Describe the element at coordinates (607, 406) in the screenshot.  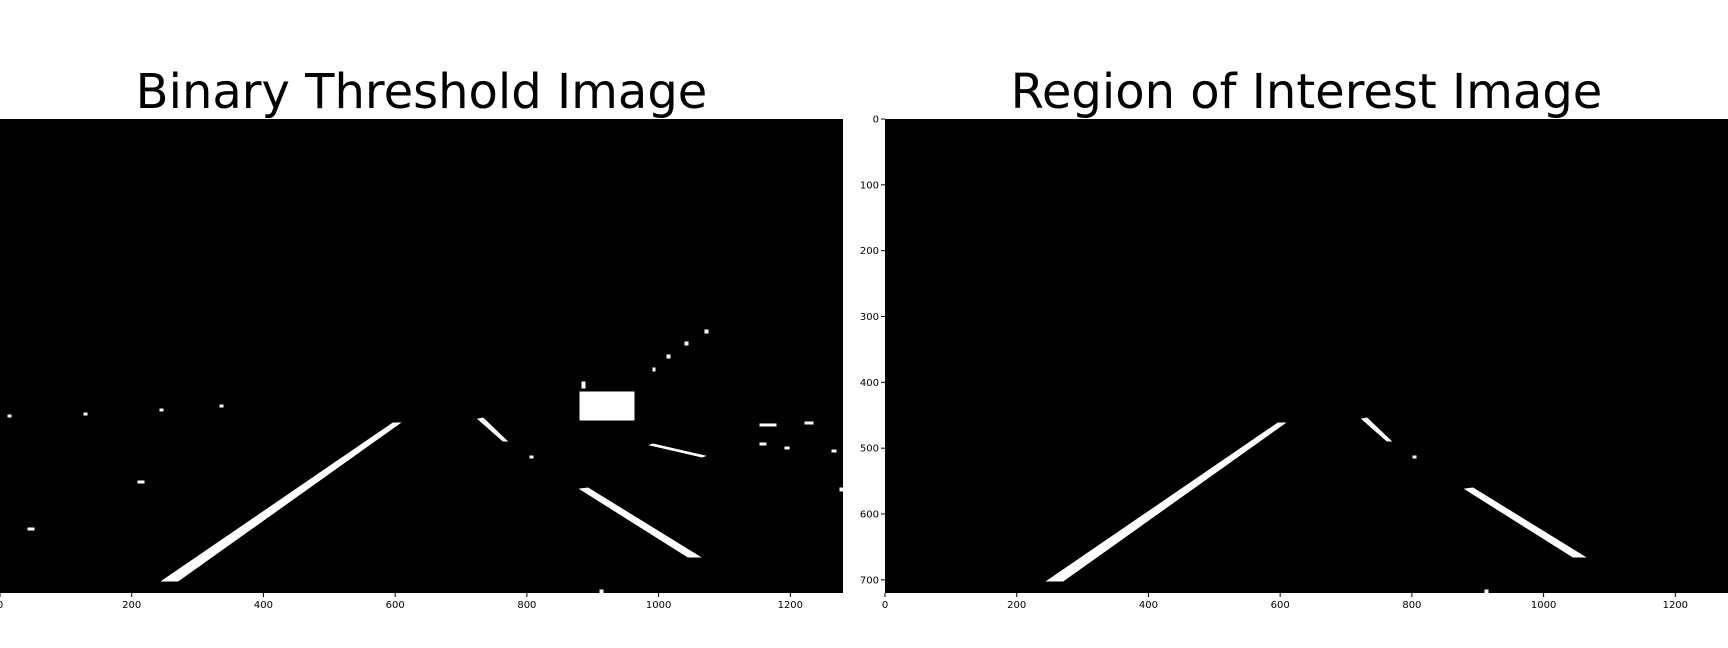
I see `vehicle-blob` at that location.